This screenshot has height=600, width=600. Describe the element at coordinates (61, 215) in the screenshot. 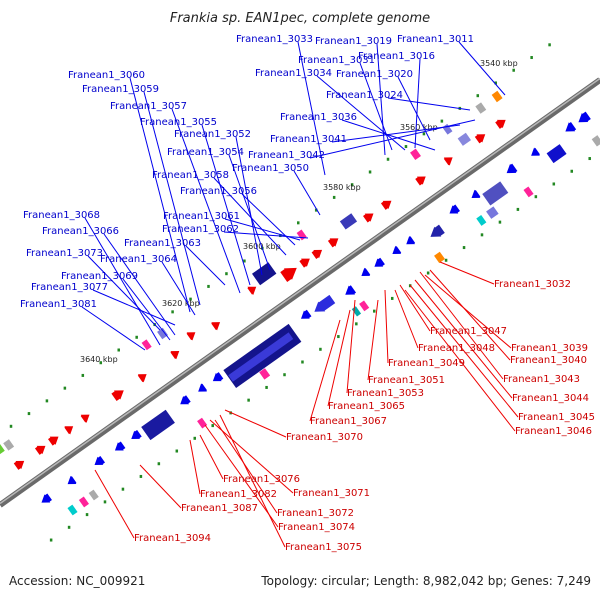

I see `forward-gene-label: Franean1_3068` at that location.